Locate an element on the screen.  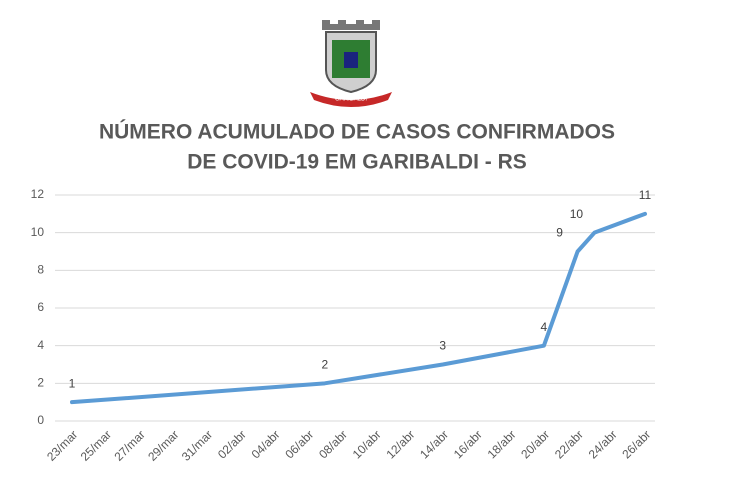
data-label: 10 is located at coordinates (577, 214).